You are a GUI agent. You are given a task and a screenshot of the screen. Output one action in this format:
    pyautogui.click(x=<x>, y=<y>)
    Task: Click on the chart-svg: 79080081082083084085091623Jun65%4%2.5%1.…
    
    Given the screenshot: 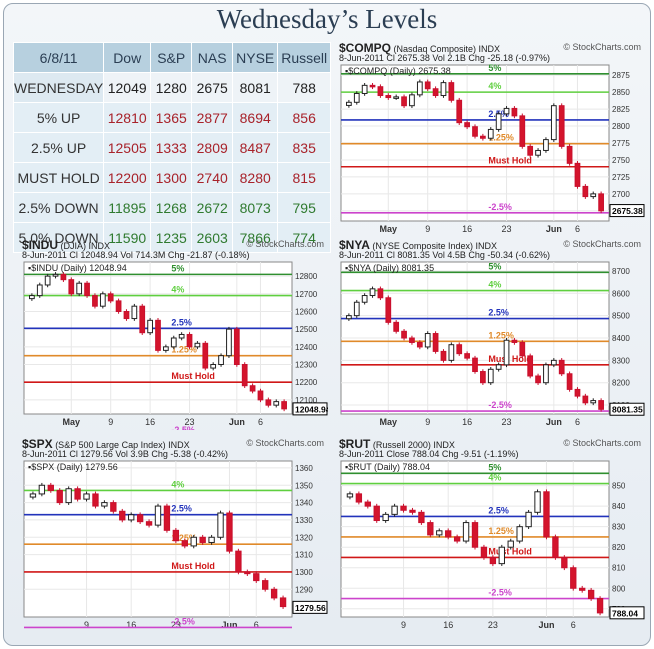 What is the action you would take?
    pyautogui.click(x=492, y=545)
    